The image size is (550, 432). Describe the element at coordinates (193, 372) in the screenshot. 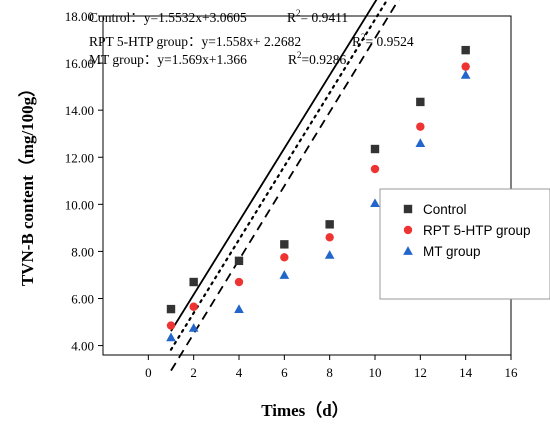

I see `x-tick-label: 2` at that location.